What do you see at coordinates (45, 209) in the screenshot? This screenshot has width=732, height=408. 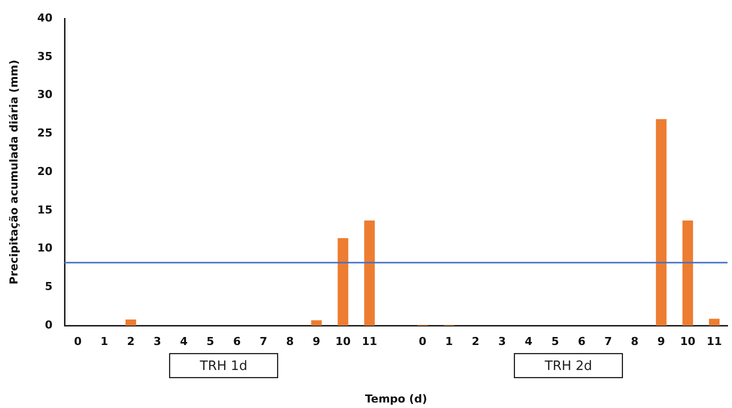 I see `y-tick-label: 15` at bounding box center [45, 209].